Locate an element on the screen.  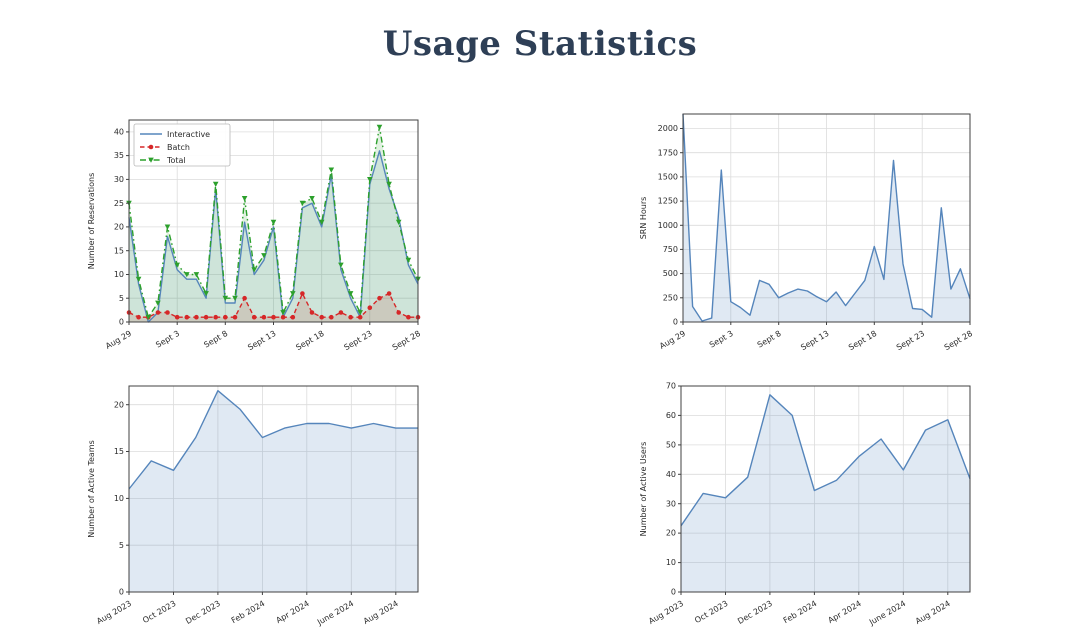
svg-text: 35 is located at coordinates (119, 155).